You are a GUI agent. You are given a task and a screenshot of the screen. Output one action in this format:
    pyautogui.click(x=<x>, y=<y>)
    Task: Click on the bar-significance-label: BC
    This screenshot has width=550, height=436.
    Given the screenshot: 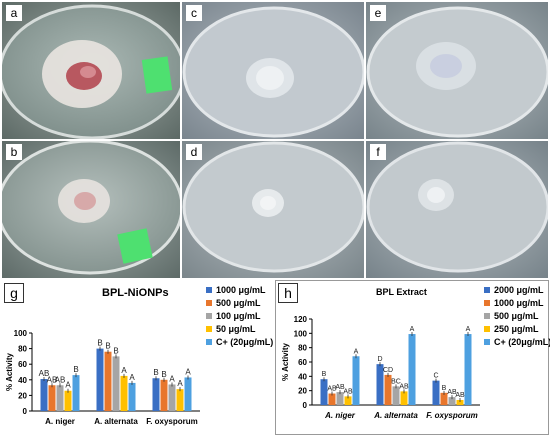 What is the action you would take?
    pyautogui.click(x=396, y=381)
    